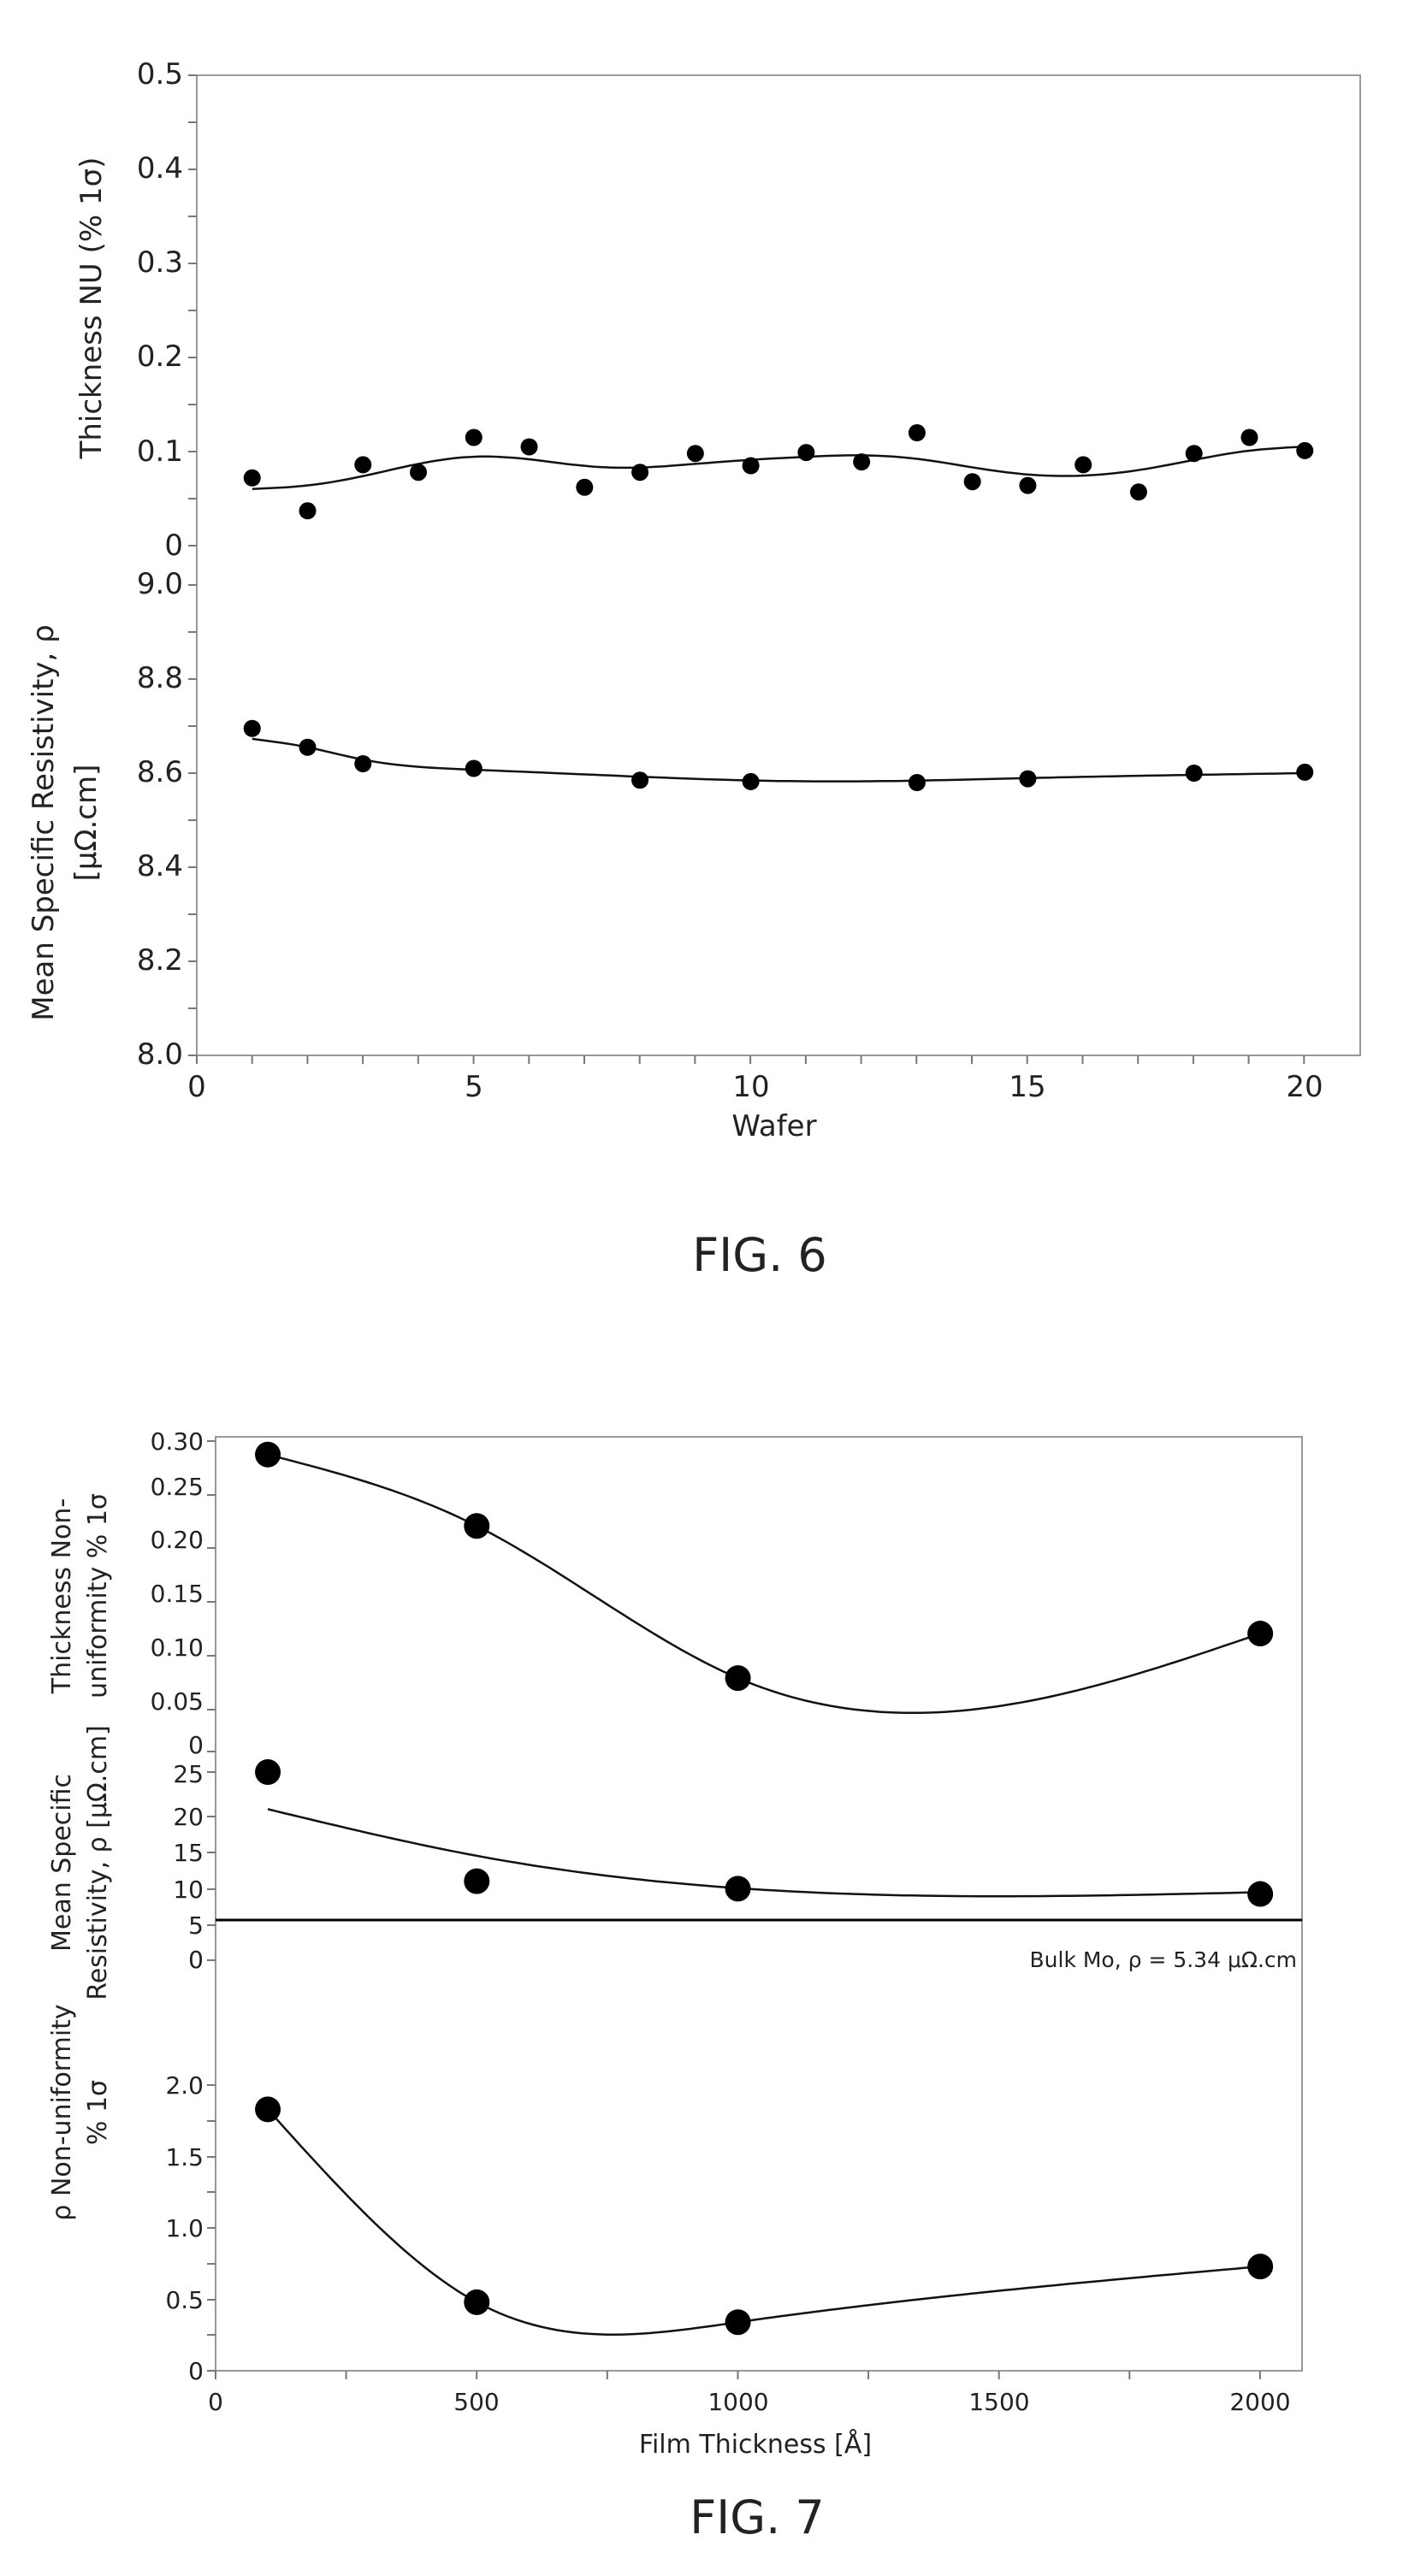 This screenshot has height=2576, width=1403. What do you see at coordinates (759, 1255) in the screenshot?
I see `fig6-caption: FIG. 6` at bounding box center [759, 1255].